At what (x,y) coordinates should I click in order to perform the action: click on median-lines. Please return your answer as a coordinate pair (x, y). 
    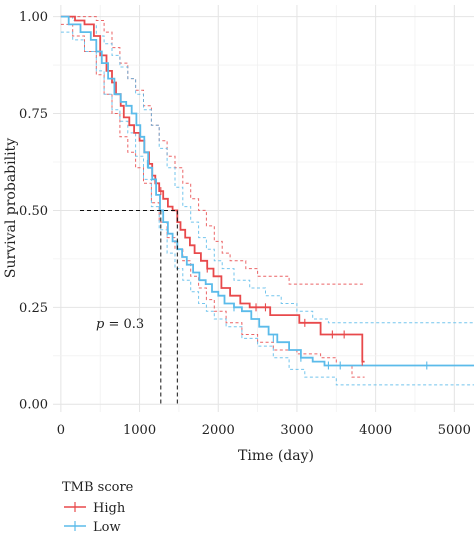
    Looking at the image, I should click on (129, 307).